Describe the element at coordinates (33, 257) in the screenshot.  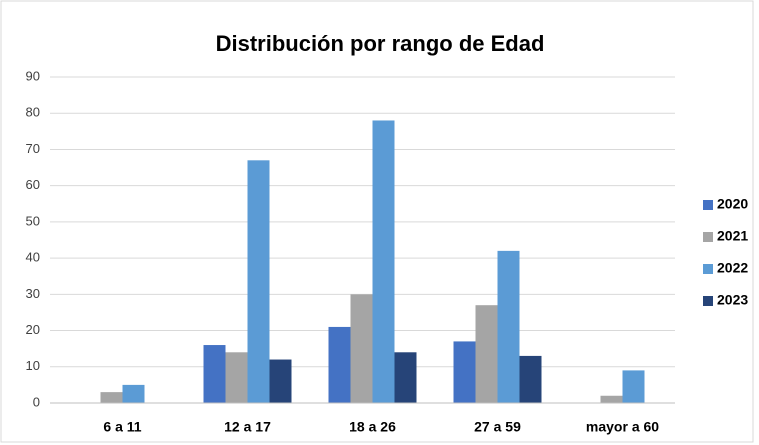
I see `y-tick-label: 40` at that location.